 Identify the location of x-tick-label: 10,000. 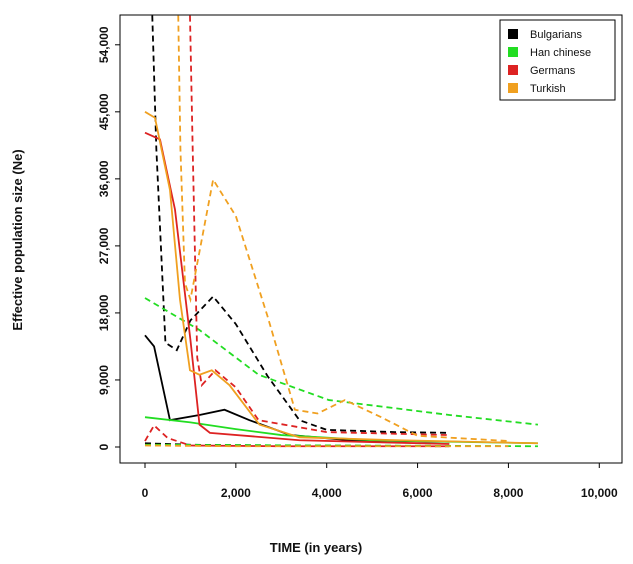
(599, 493).